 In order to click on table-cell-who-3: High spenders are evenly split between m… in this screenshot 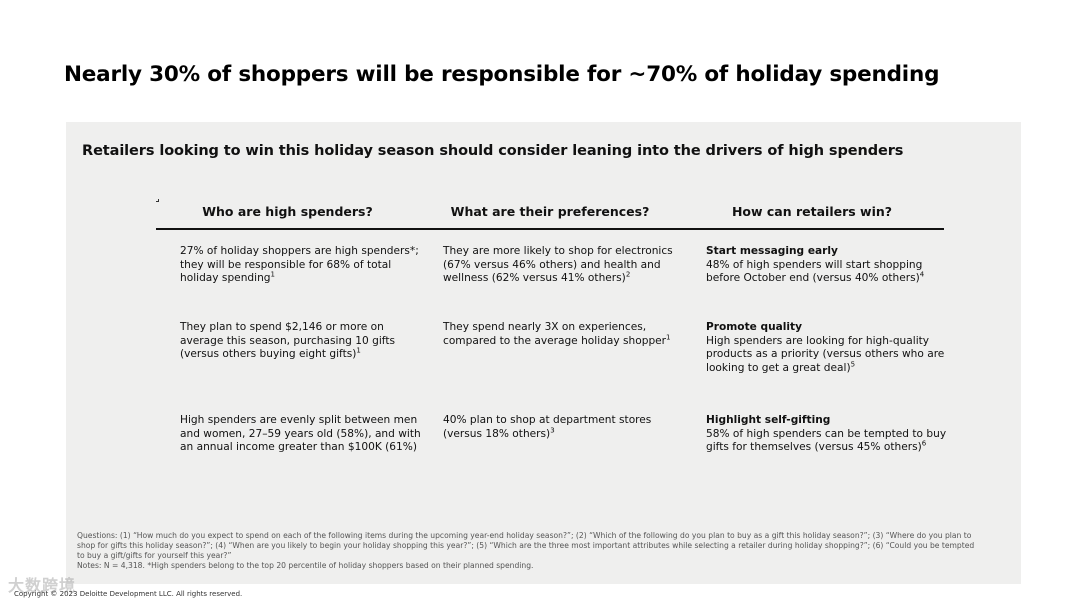, I will do `click(305, 434)`.